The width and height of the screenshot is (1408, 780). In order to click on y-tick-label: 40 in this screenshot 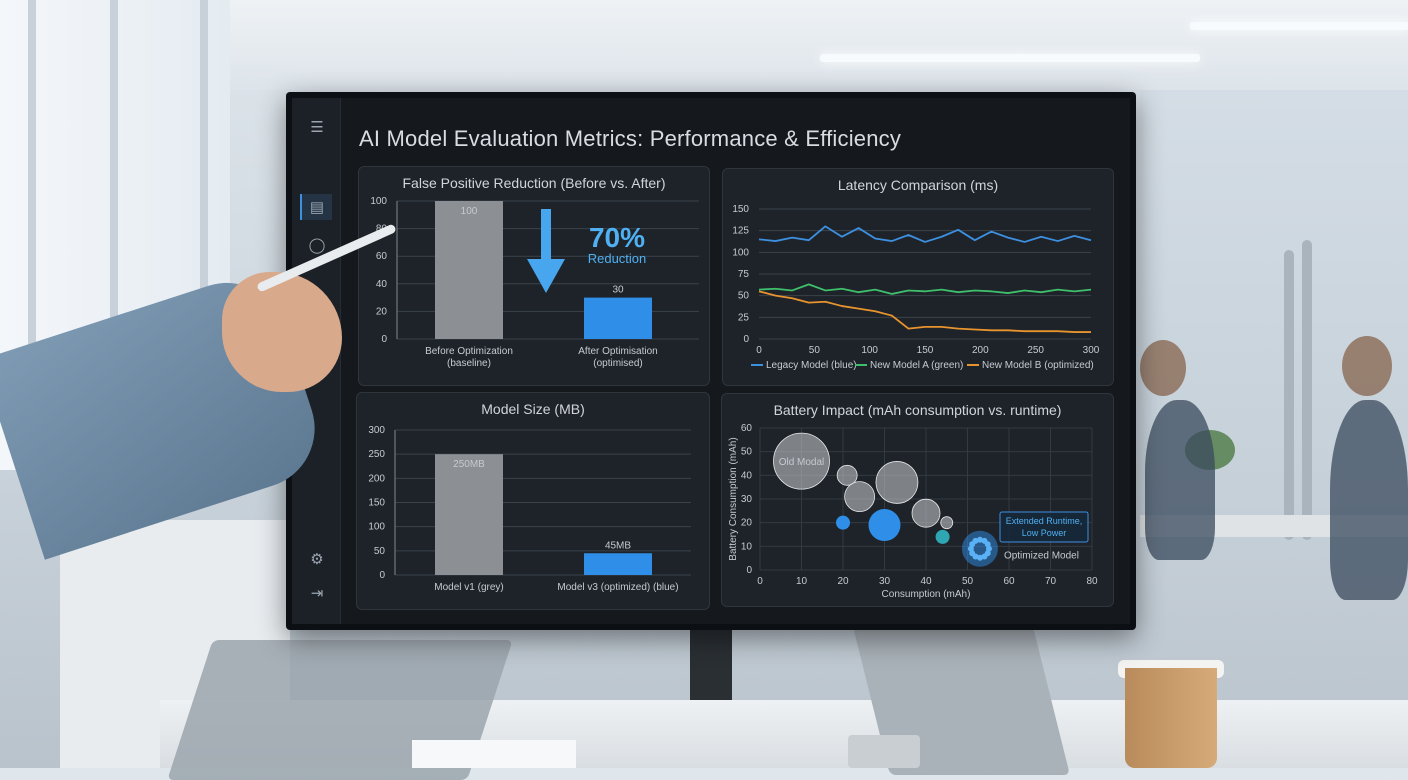, I will do `click(382, 284)`.